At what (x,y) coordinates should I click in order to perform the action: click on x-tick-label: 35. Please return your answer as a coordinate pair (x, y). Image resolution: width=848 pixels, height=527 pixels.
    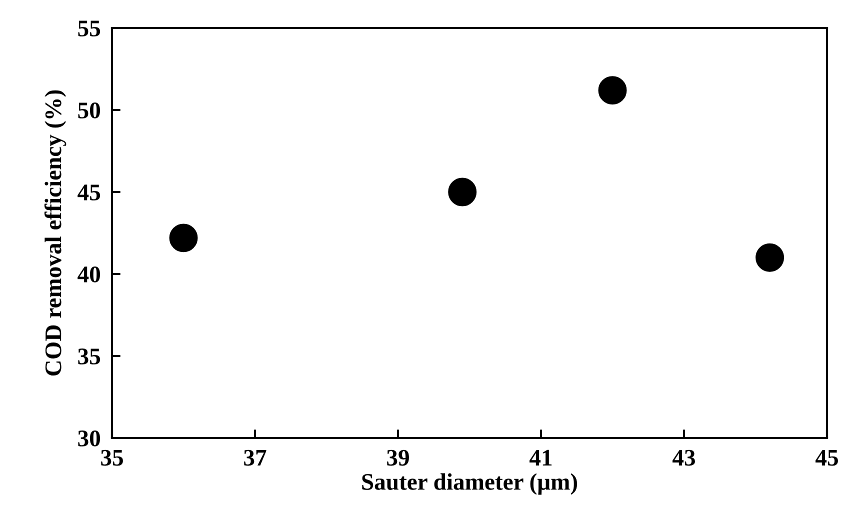
    Looking at the image, I should click on (112, 458).